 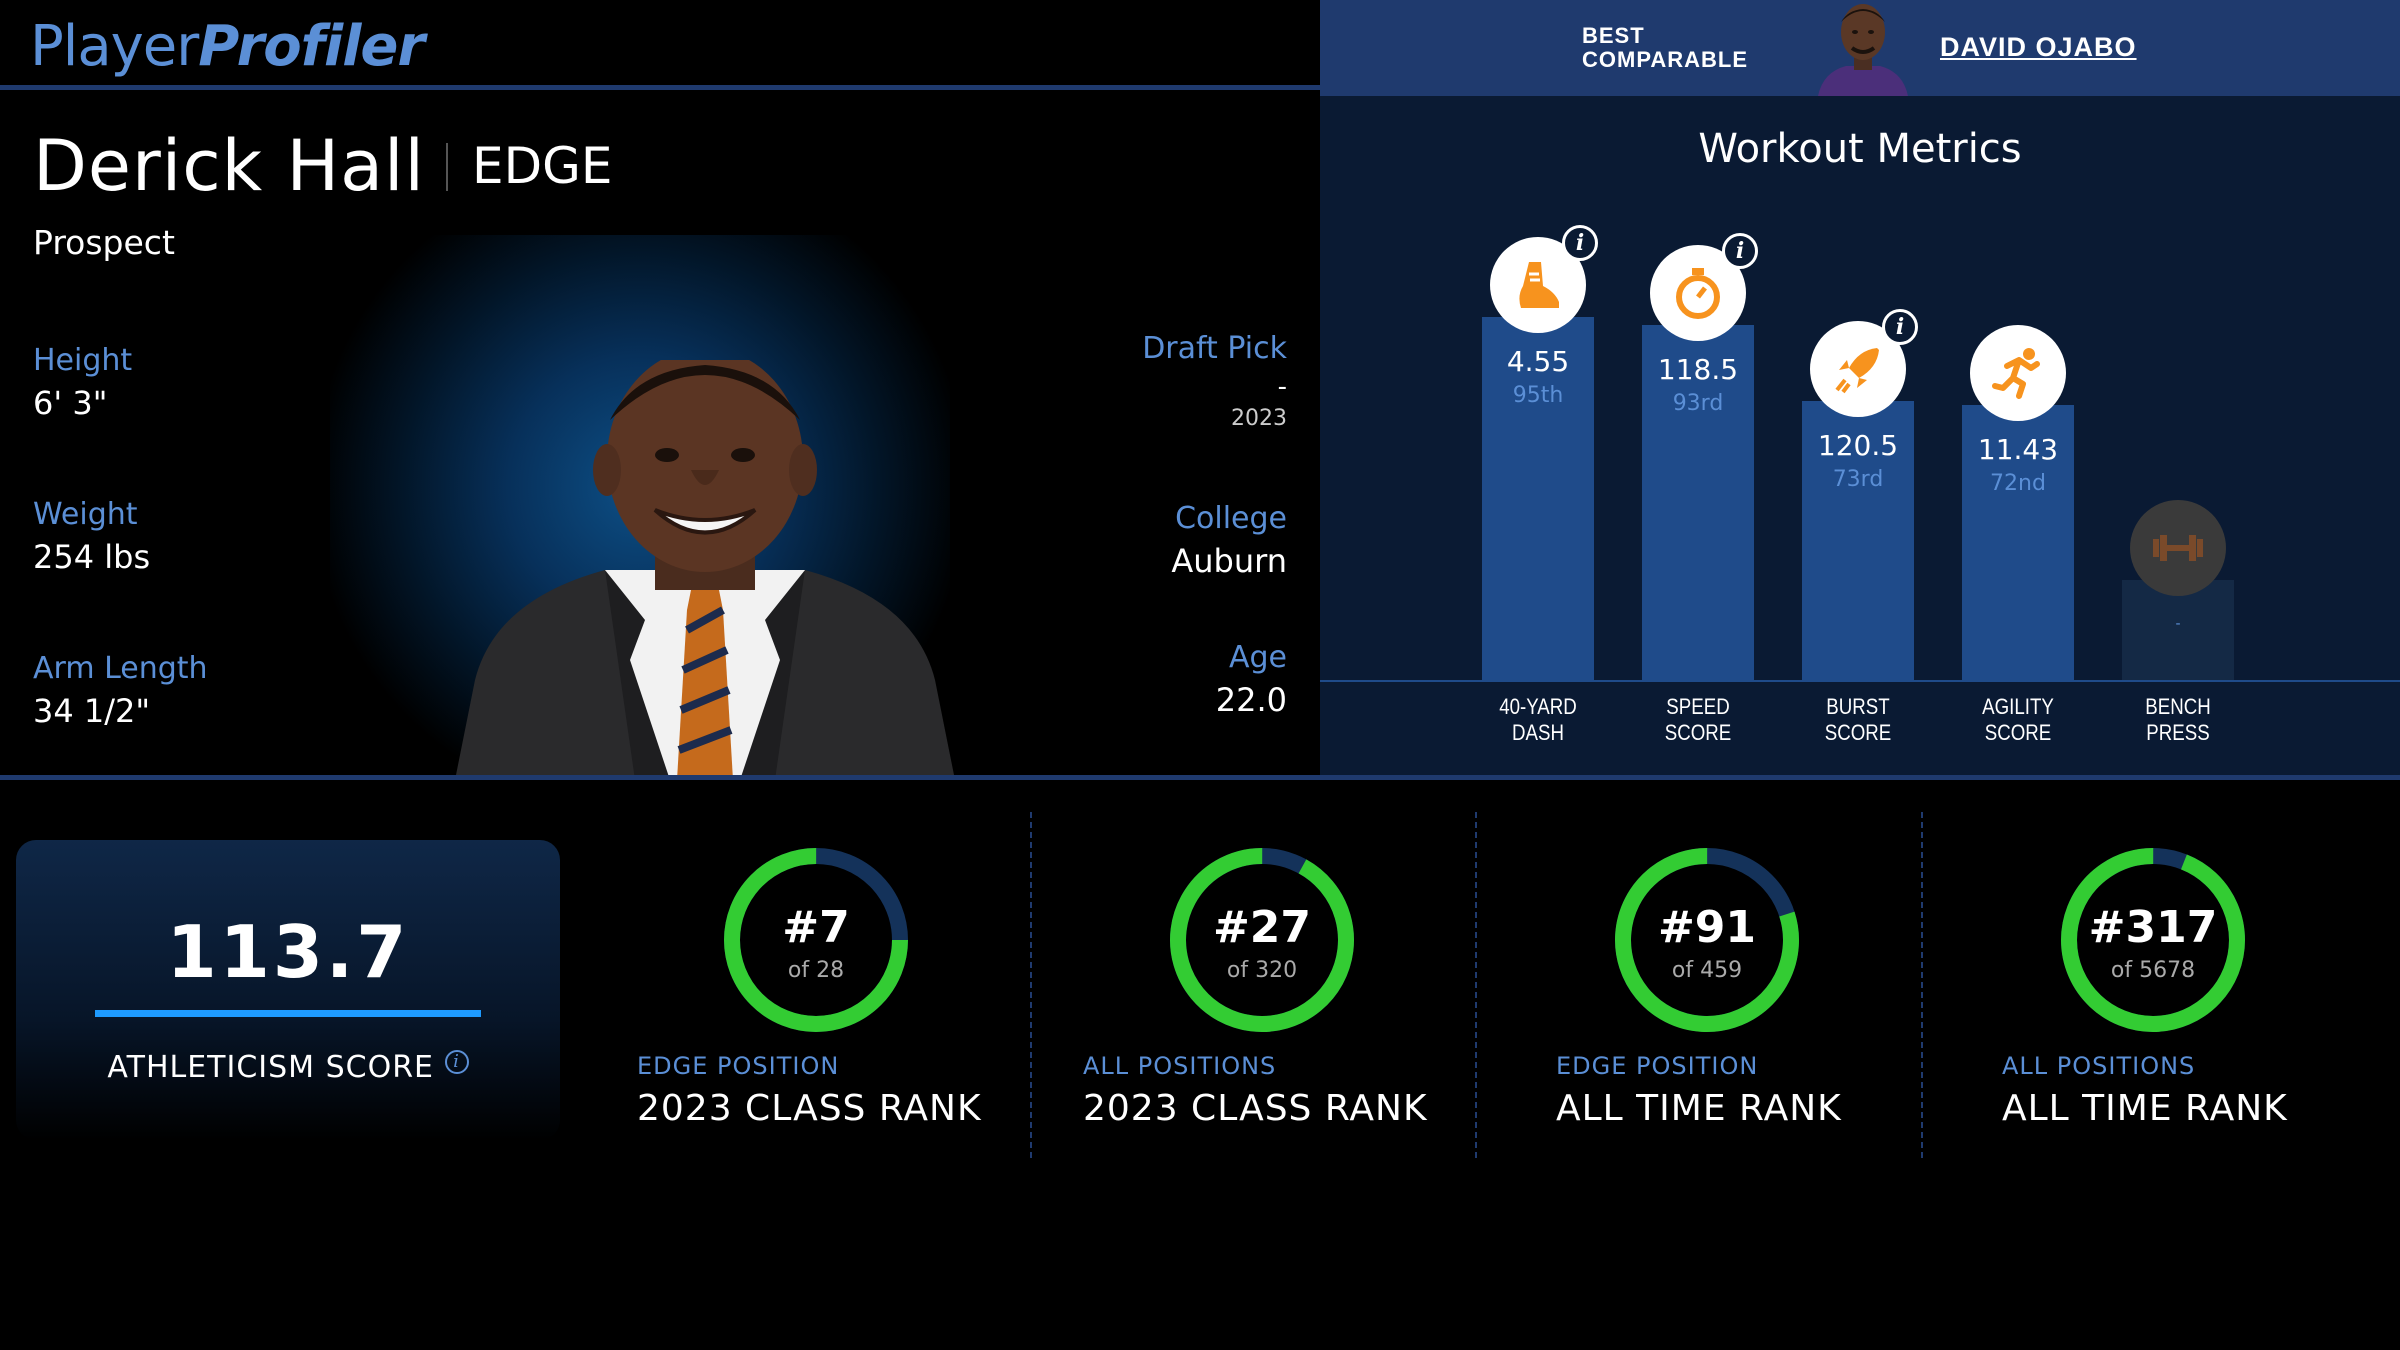 I want to click on metric-label-speed-score: SPEED SCORE, so click(x=1698, y=720).